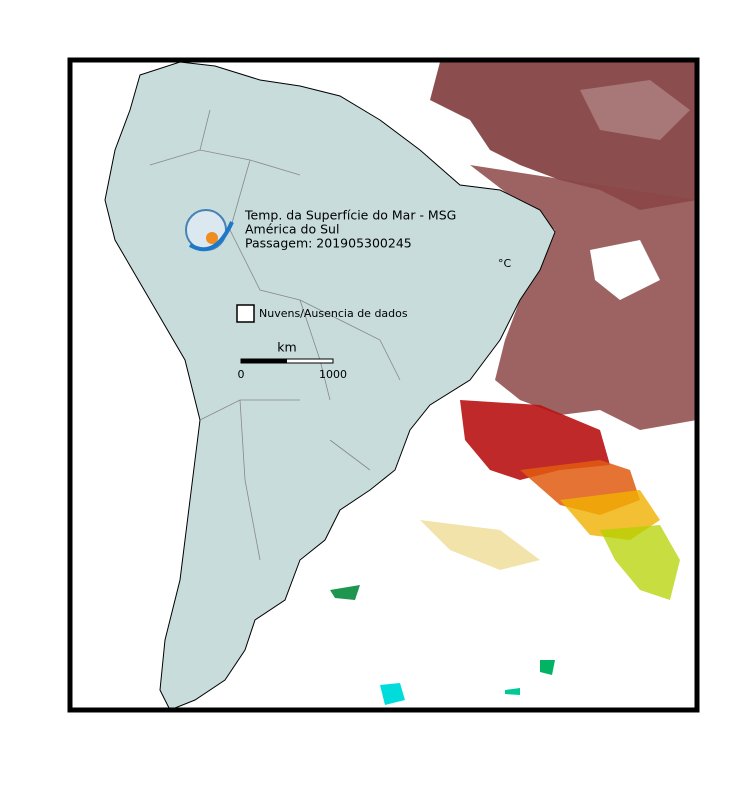 This screenshot has width=741, height=785. What do you see at coordinates (241, 374) in the screenshot?
I see `scale-label: 0` at bounding box center [241, 374].